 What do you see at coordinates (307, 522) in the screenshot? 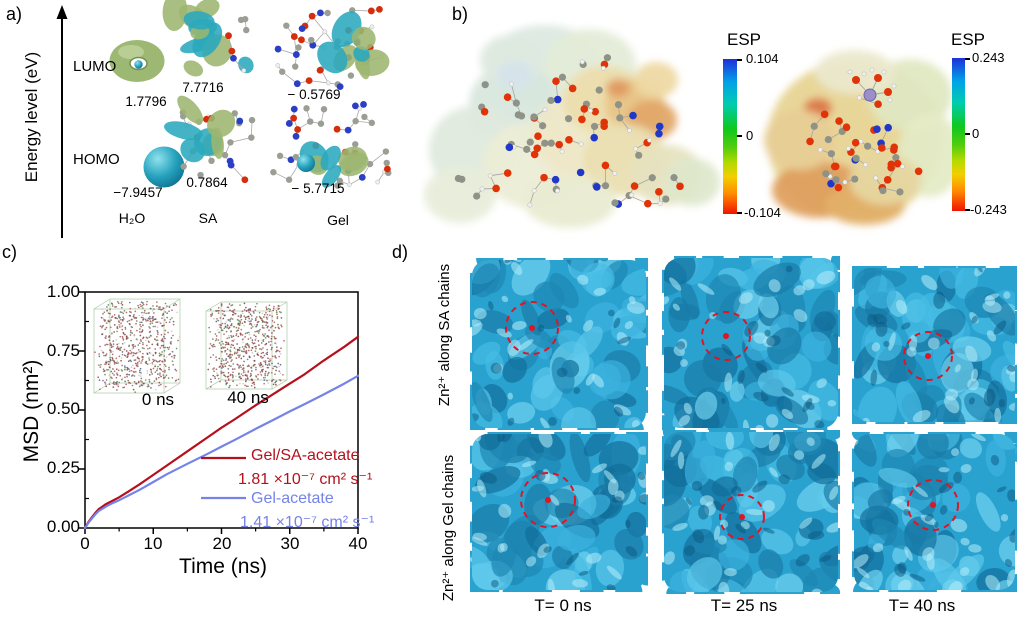
I see `legend-series2-diffusion: 1.41 ×10⁻⁷ cm² s⁻¹` at bounding box center [307, 522].